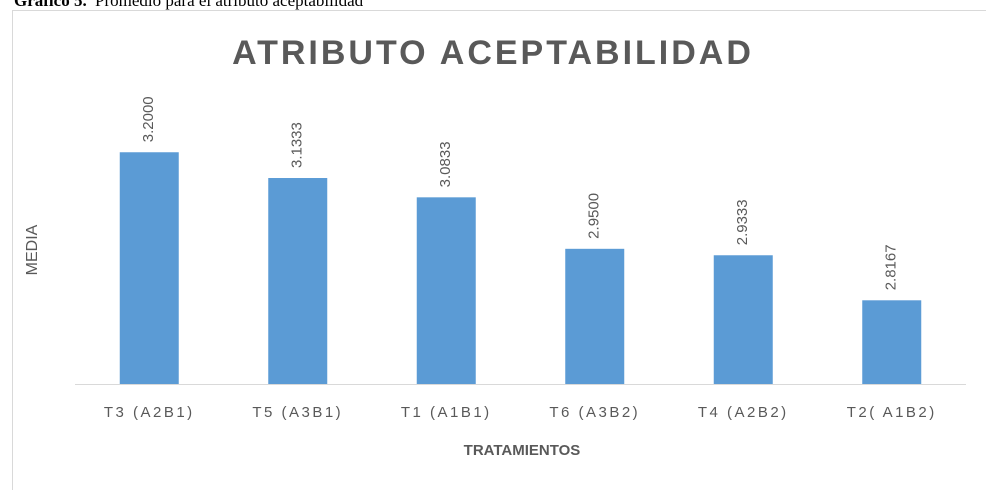  I want to click on caption-text: Promedio para el atributo aceptabilidad, so click(229, 5).